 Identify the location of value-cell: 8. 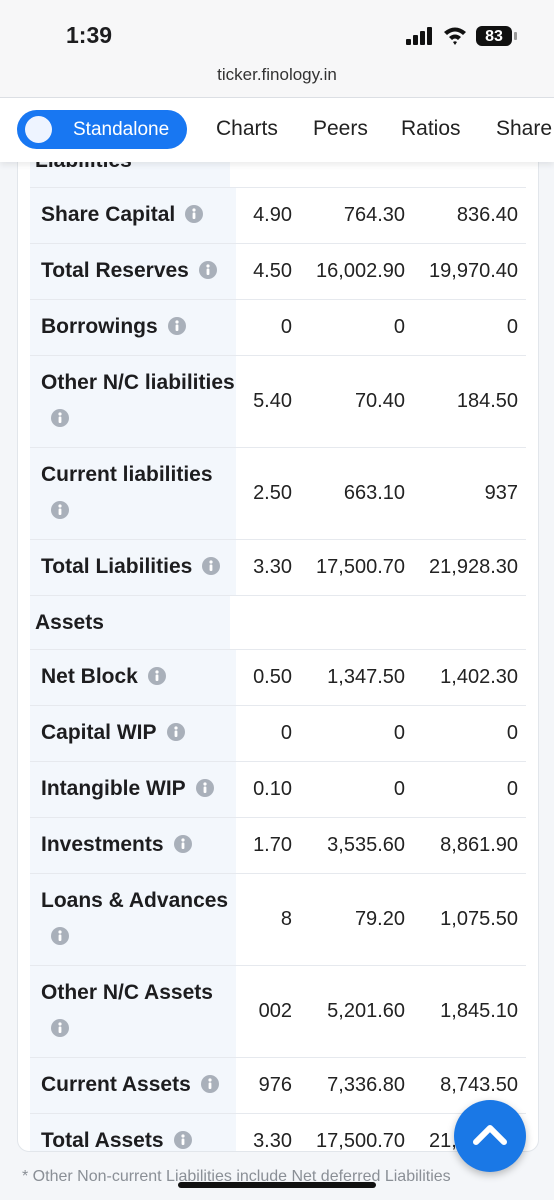
(274, 919).